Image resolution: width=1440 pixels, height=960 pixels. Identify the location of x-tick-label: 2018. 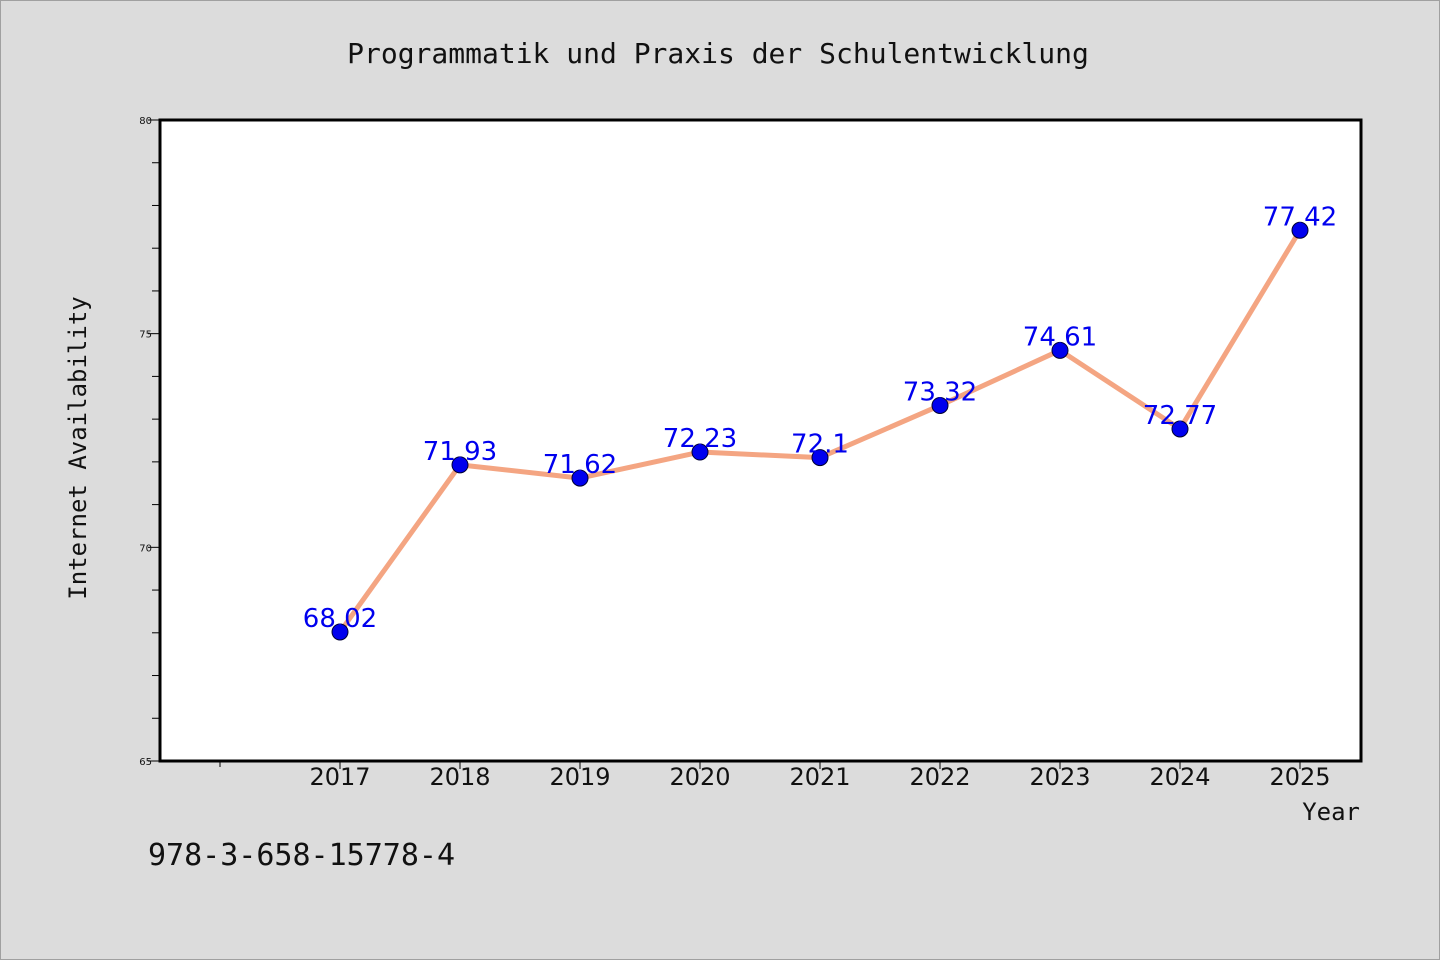
(459, 777).